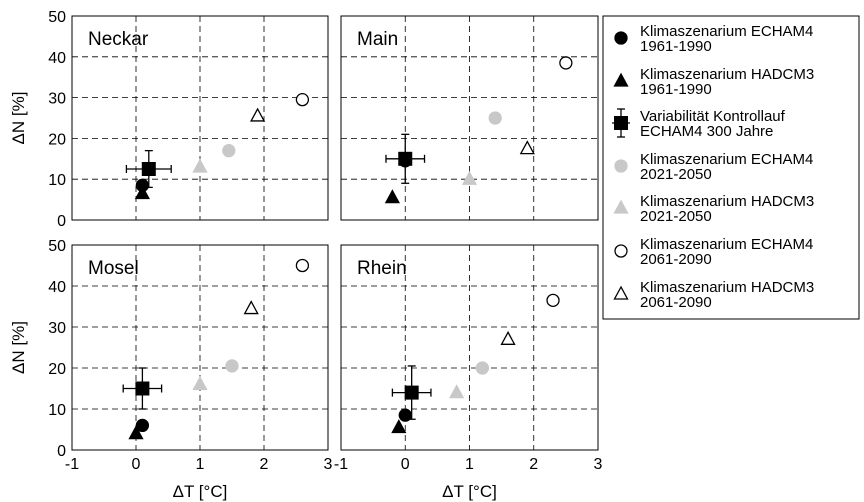  What do you see at coordinates (469, 118) in the screenshot?
I see `panel-main: Main` at bounding box center [469, 118].